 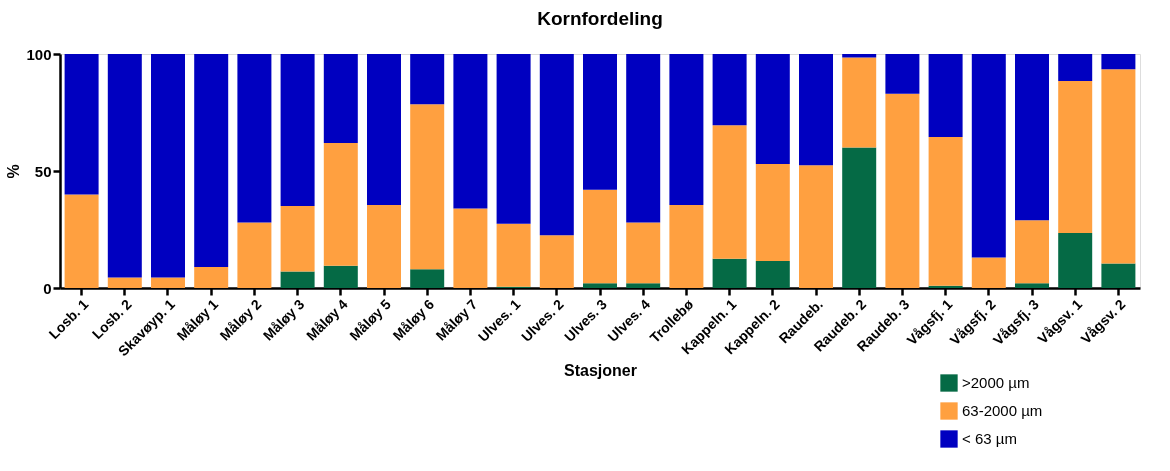 What do you see at coordinates (39, 54) in the screenshot?
I see `y-tick-label: 100` at bounding box center [39, 54].